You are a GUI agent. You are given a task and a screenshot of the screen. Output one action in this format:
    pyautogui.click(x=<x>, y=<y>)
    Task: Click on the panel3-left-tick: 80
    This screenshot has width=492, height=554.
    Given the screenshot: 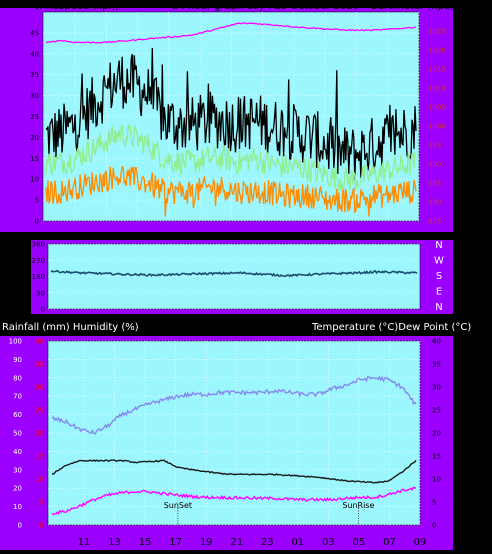 What is the action you would take?
    pyautogui.click(x=17, y=378)
    